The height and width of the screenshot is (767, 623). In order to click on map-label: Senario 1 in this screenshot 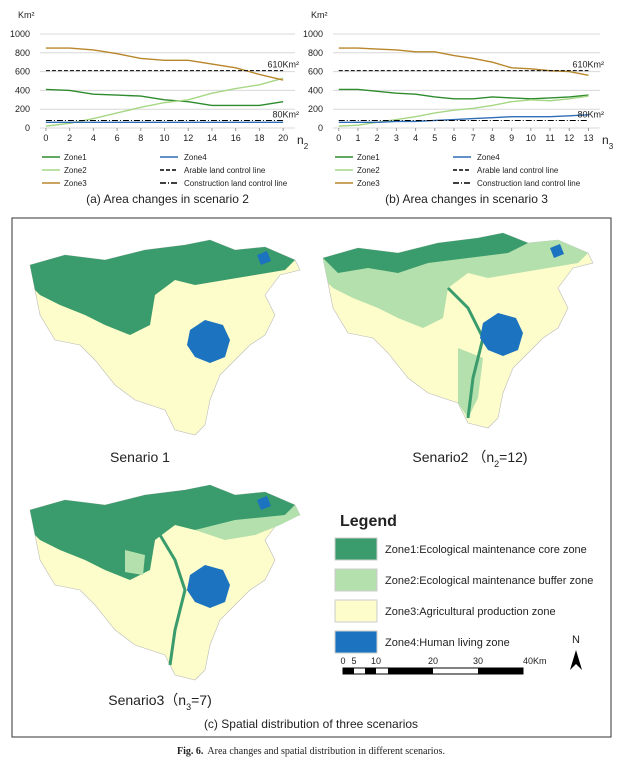, I will do `click(140, 457)`.